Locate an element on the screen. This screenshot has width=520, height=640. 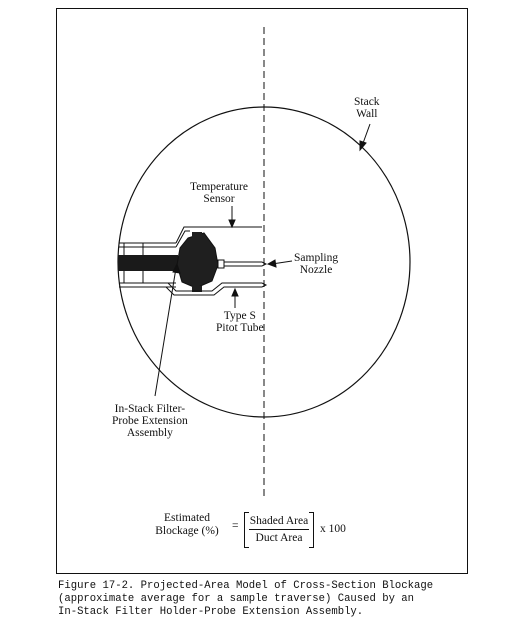
formula-numerator: Shaded Area is located at coordinates (279, 521).